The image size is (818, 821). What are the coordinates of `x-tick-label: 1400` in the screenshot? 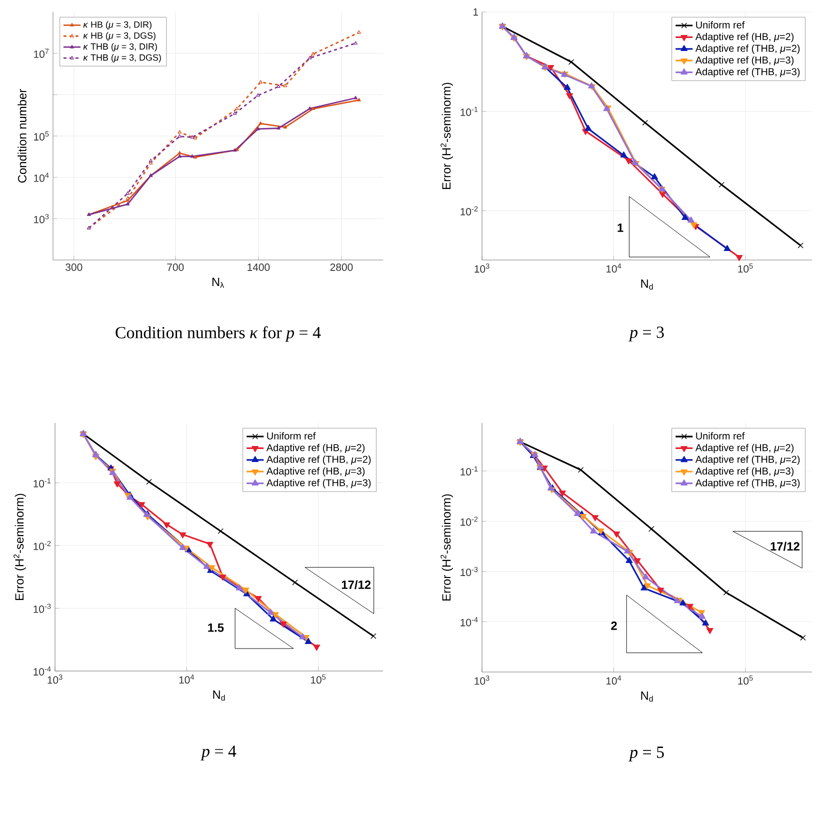 It's located at (259, 267).